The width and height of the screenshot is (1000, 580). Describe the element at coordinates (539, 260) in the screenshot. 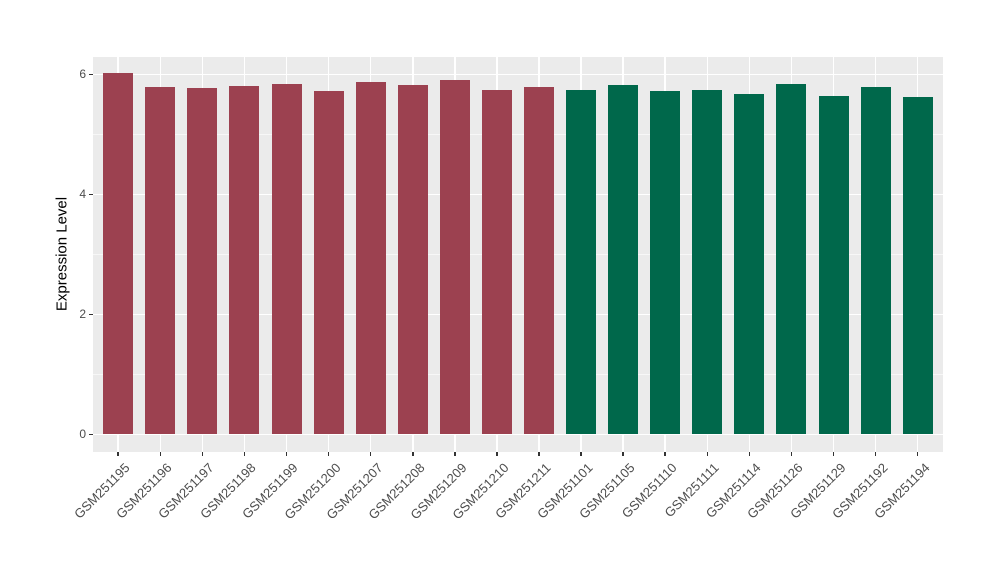

I see `bar-GSM251211` at that location.